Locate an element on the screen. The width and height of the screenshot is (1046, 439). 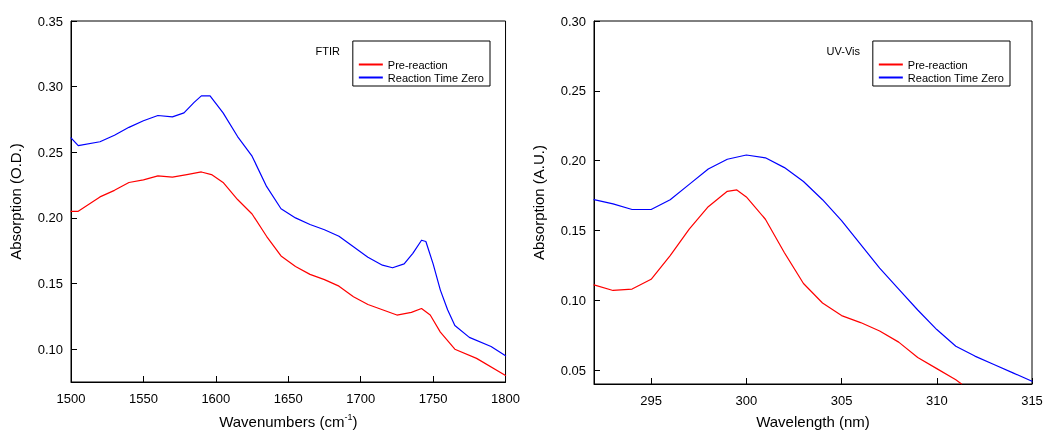
legend-title: UV-Vis is located at coordinates (843, 50).